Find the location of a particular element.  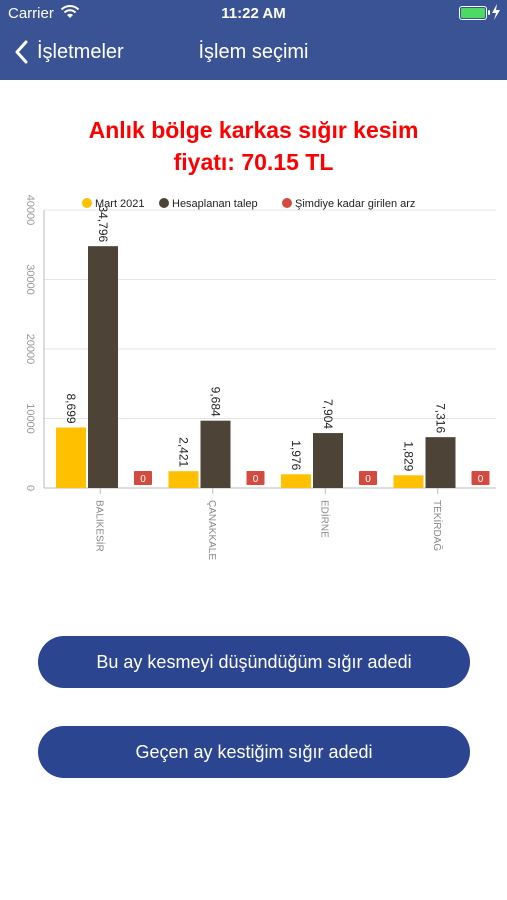

data-label: 34,796 is located at coordinates (103, 223).